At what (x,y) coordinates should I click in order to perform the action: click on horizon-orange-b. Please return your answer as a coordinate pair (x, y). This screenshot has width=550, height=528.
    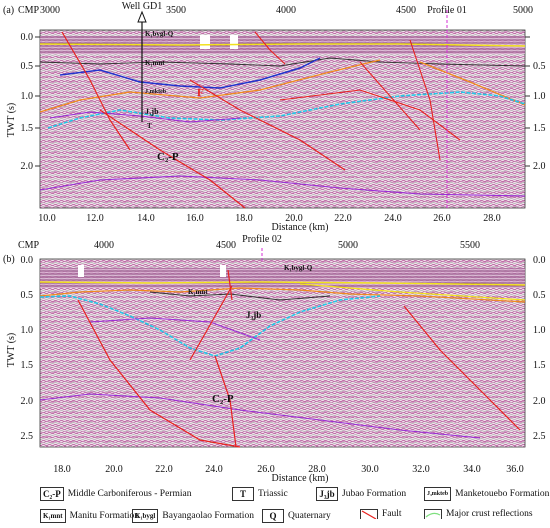
    Looking at the image, I should click on (282, 295).